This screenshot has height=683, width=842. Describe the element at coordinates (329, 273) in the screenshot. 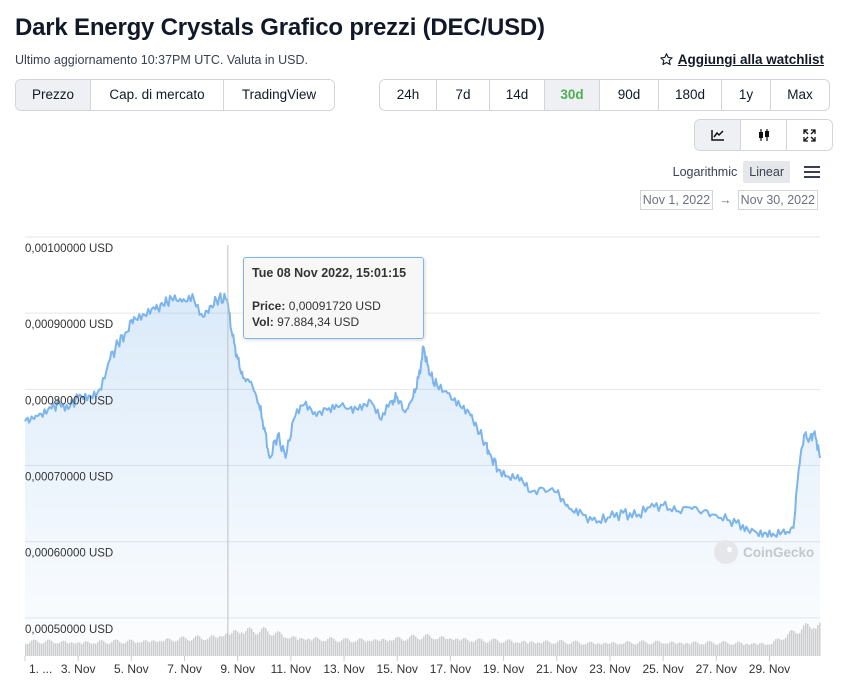

I see `tooltip-date: Tue 08 Nov 2022, 15:01:15` at that location.